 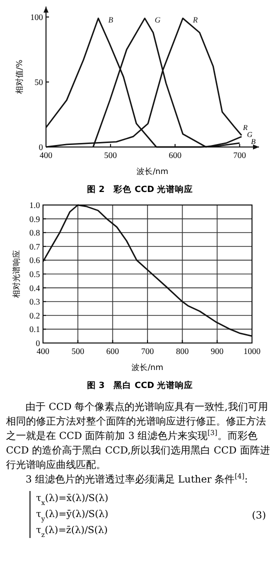 What do you see at coordinates (38, 82) in the screenshot?
I see `y-tick-label: 50` at bounding box center [38, 82].